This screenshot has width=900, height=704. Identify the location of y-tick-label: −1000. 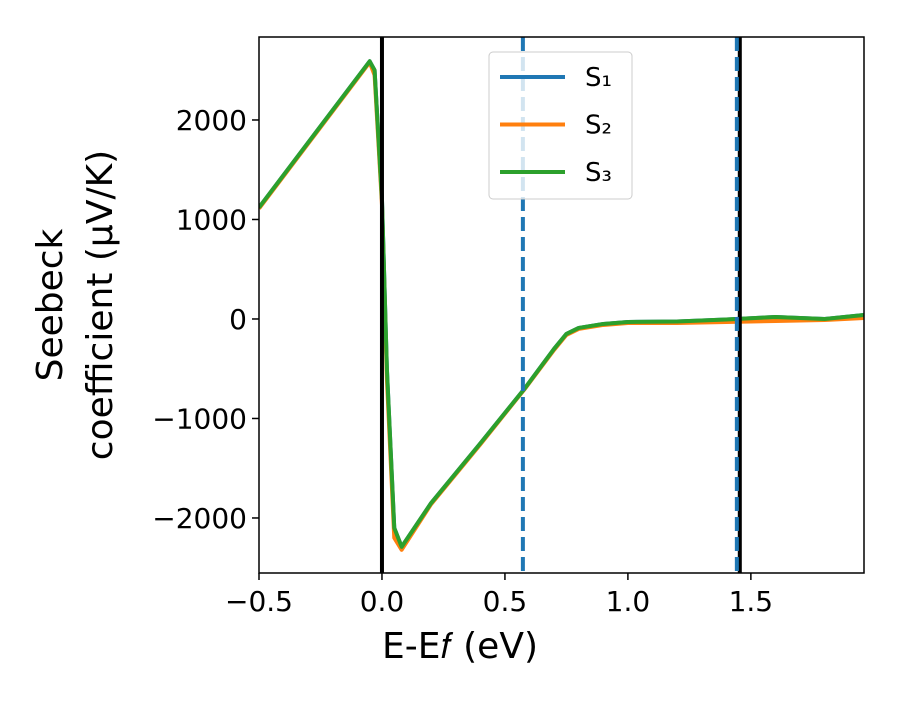
(199, 418).